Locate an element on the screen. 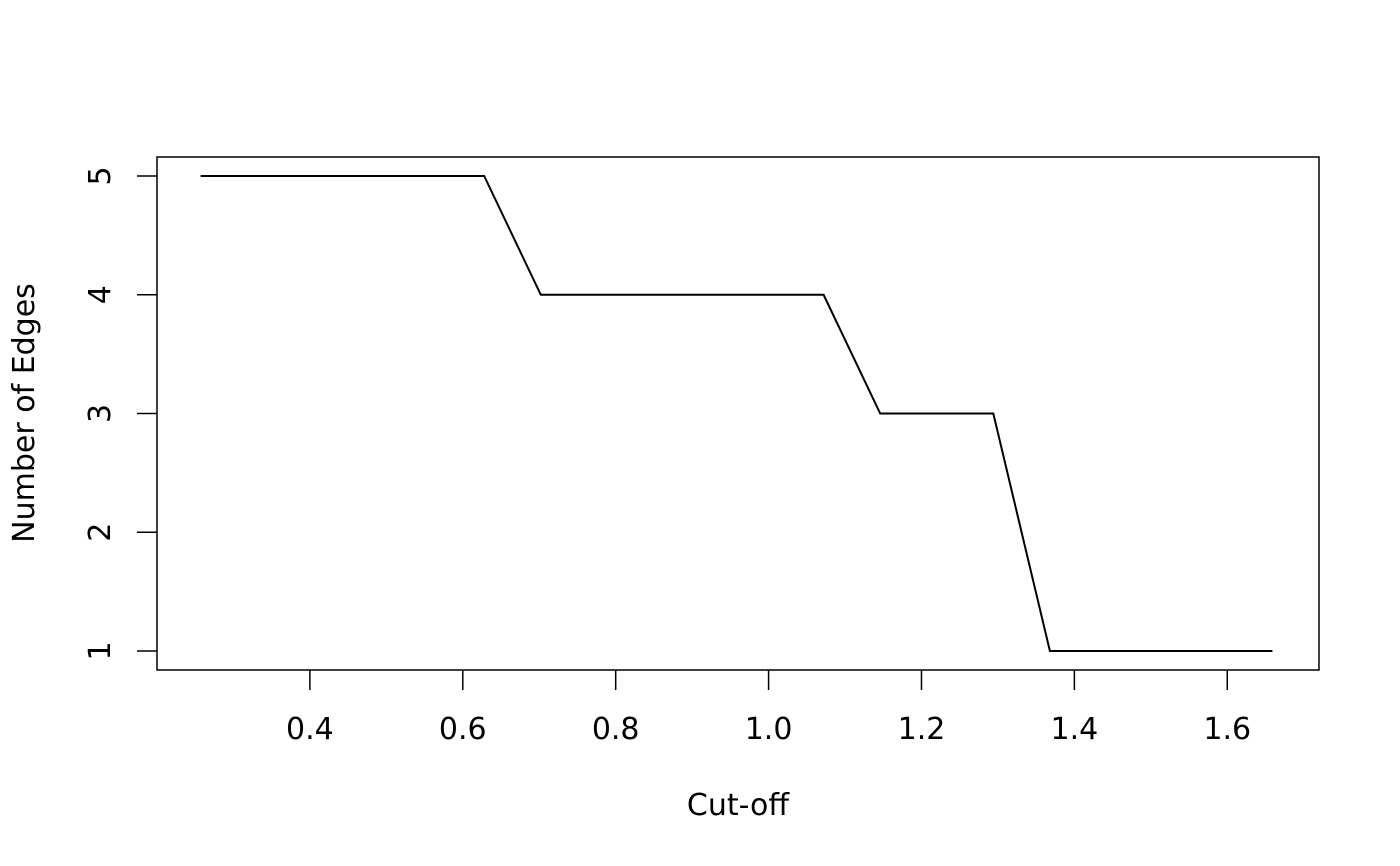  y-axis: 1 2 3 4 5 is located at coordinates (120, 413).